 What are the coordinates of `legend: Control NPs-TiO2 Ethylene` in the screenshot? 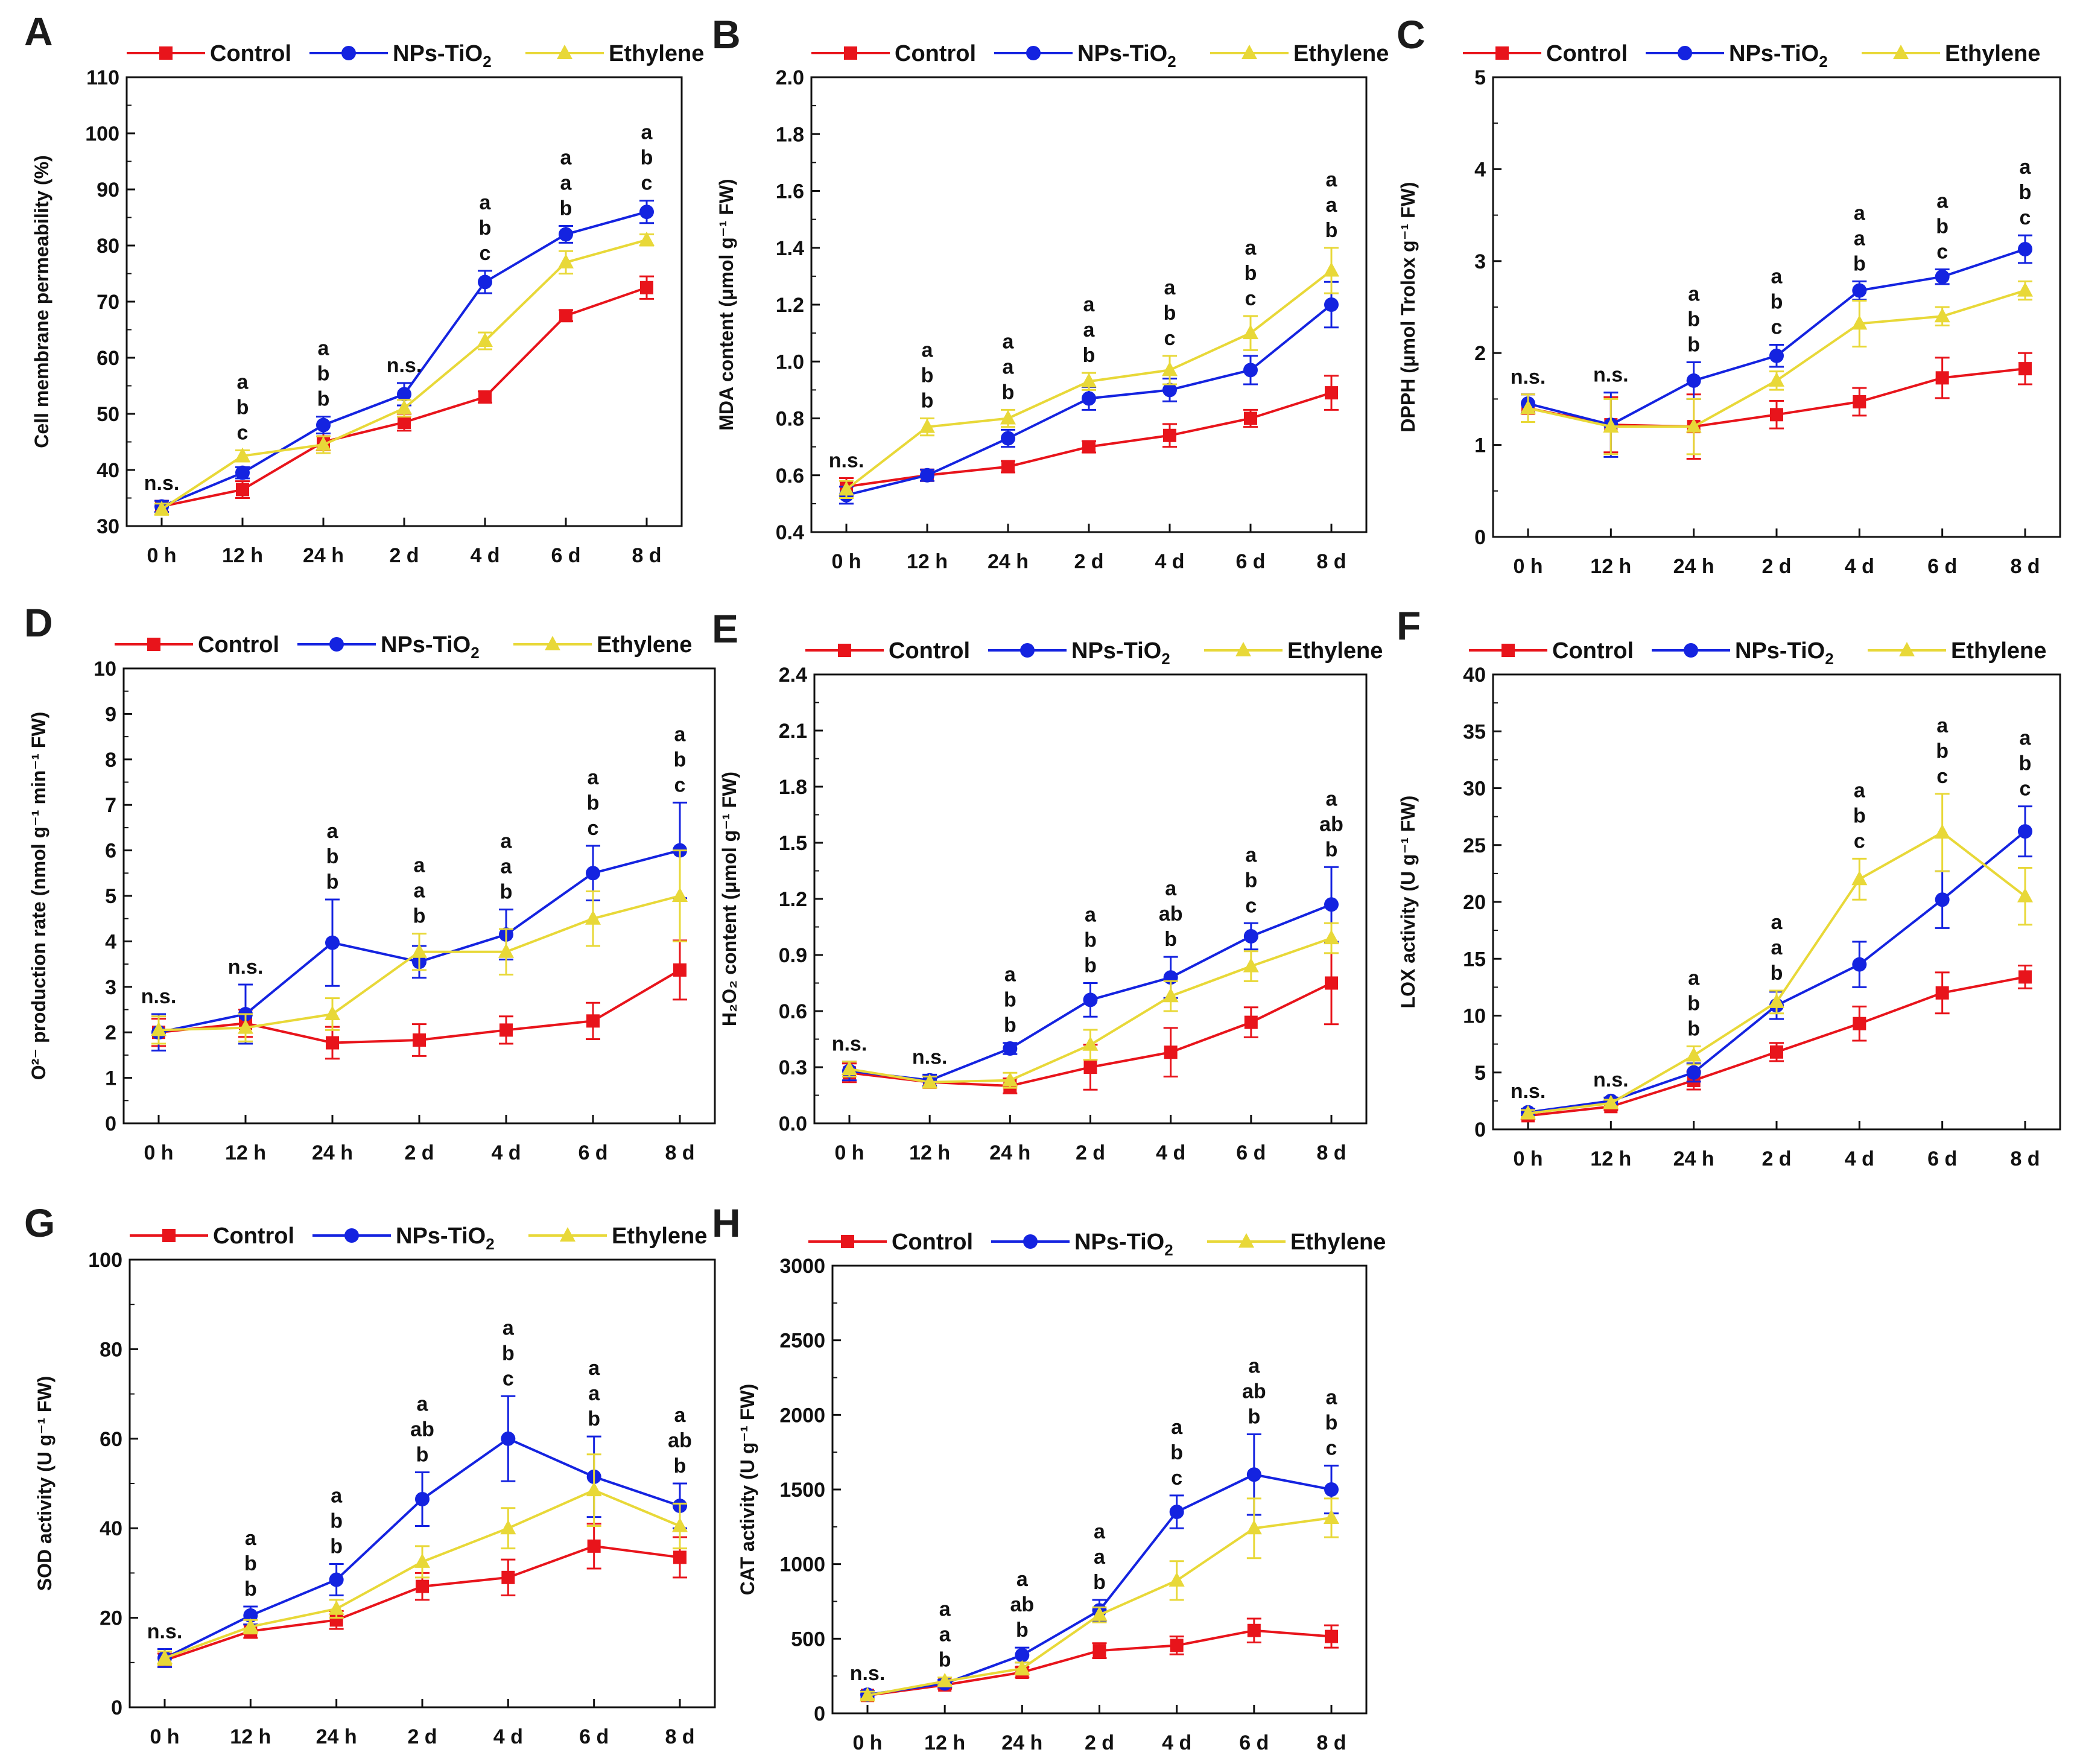 It's located at (404, 647).